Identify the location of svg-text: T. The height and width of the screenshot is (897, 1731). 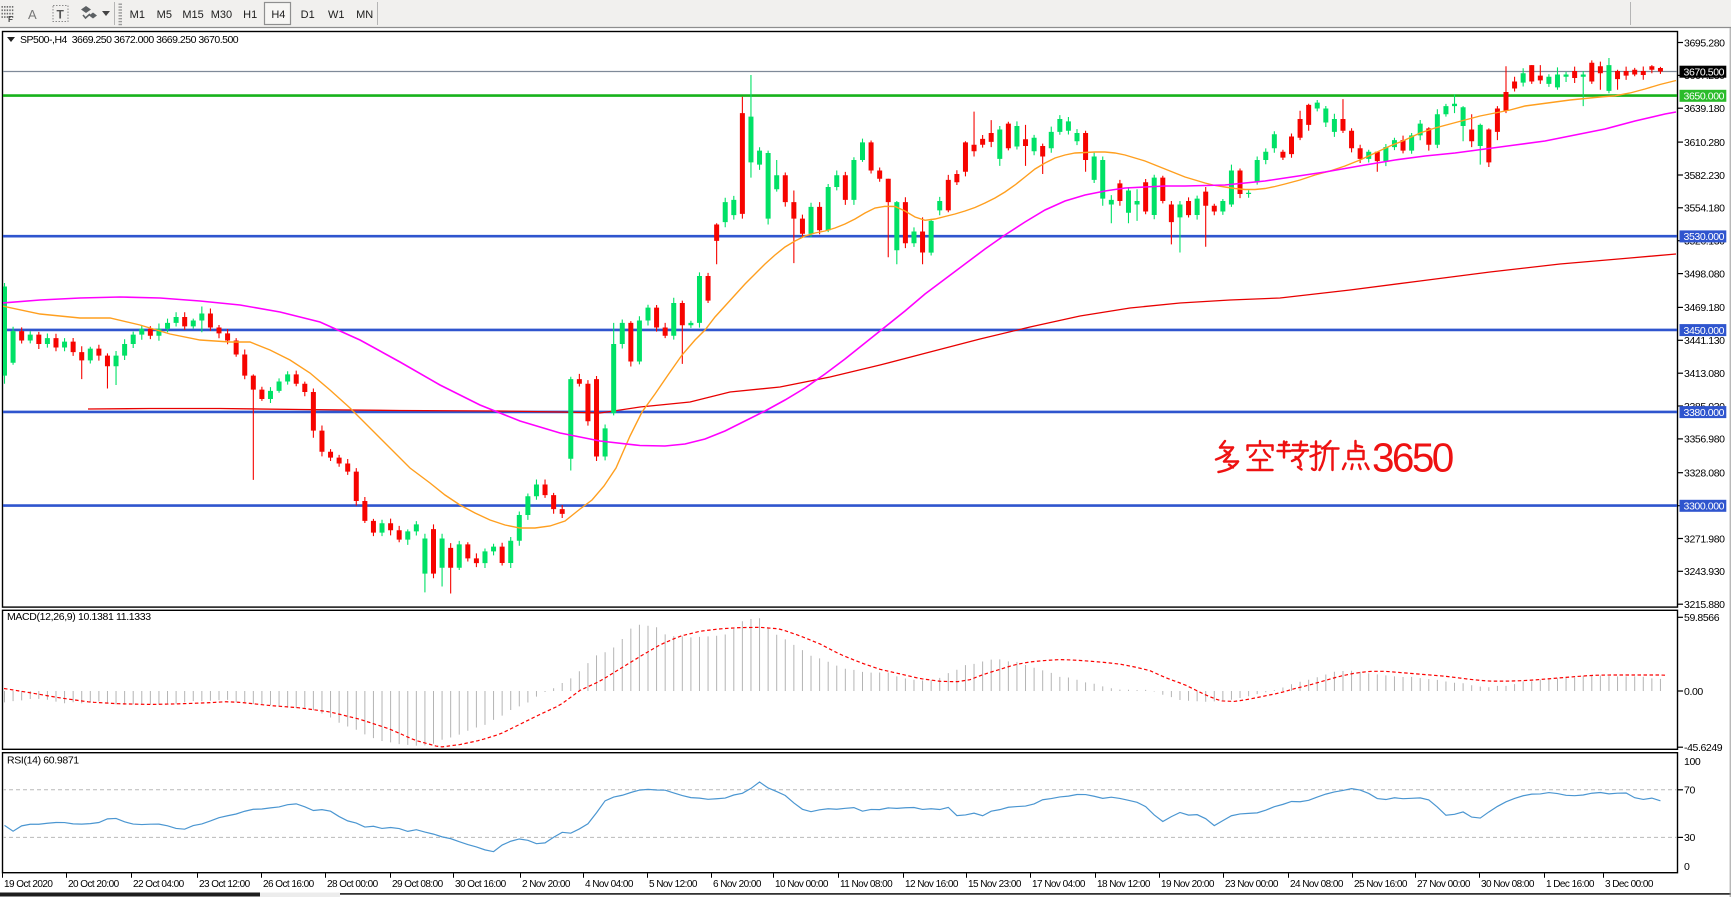
(61, 15).